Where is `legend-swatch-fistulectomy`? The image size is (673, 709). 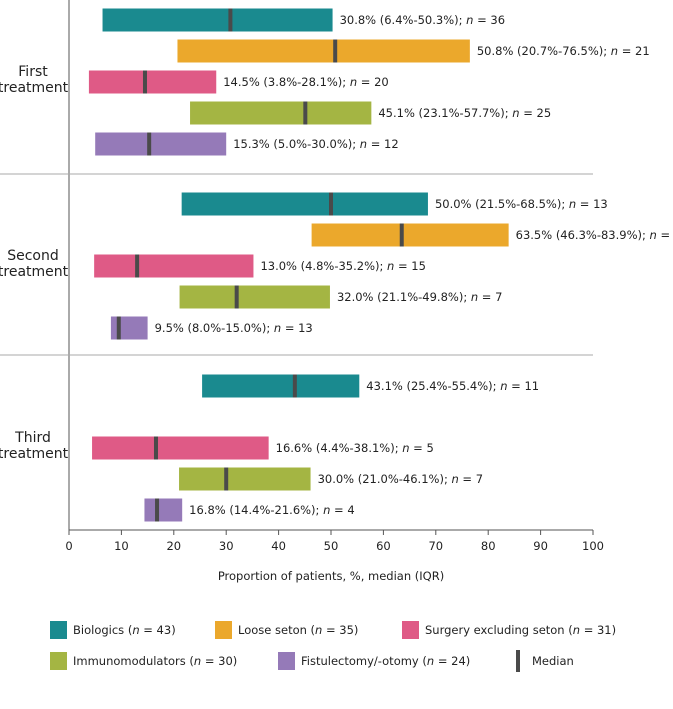
legend-swatch-fistulectomy is located at coordinates (286, 661).